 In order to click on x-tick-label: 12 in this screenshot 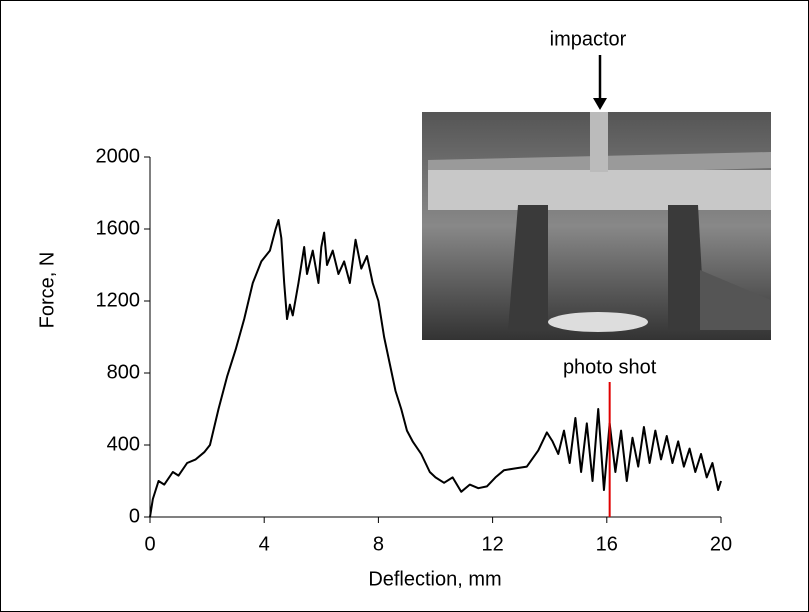, I will do `click(492, 544)`.